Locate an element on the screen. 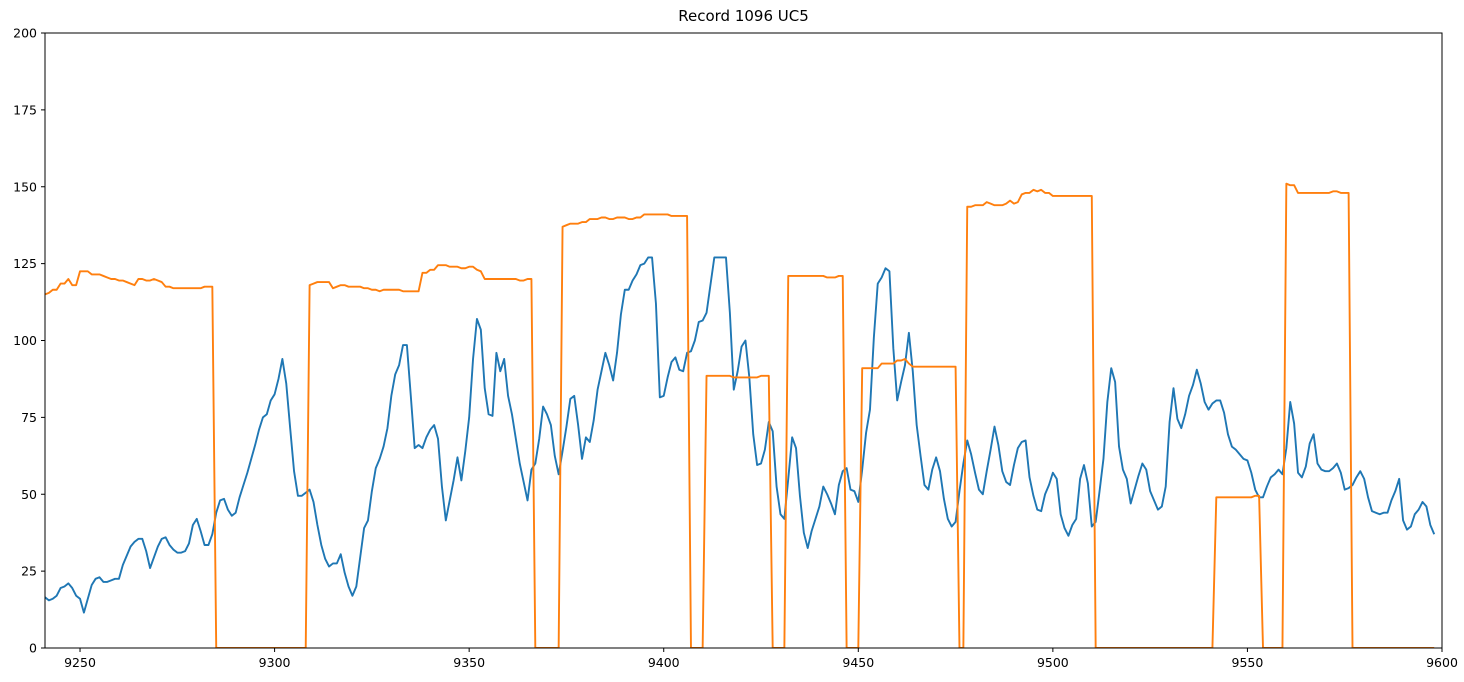 The image size is (1464, 682). x-tick-label: 9600 is located at coordinates (1442, 662).